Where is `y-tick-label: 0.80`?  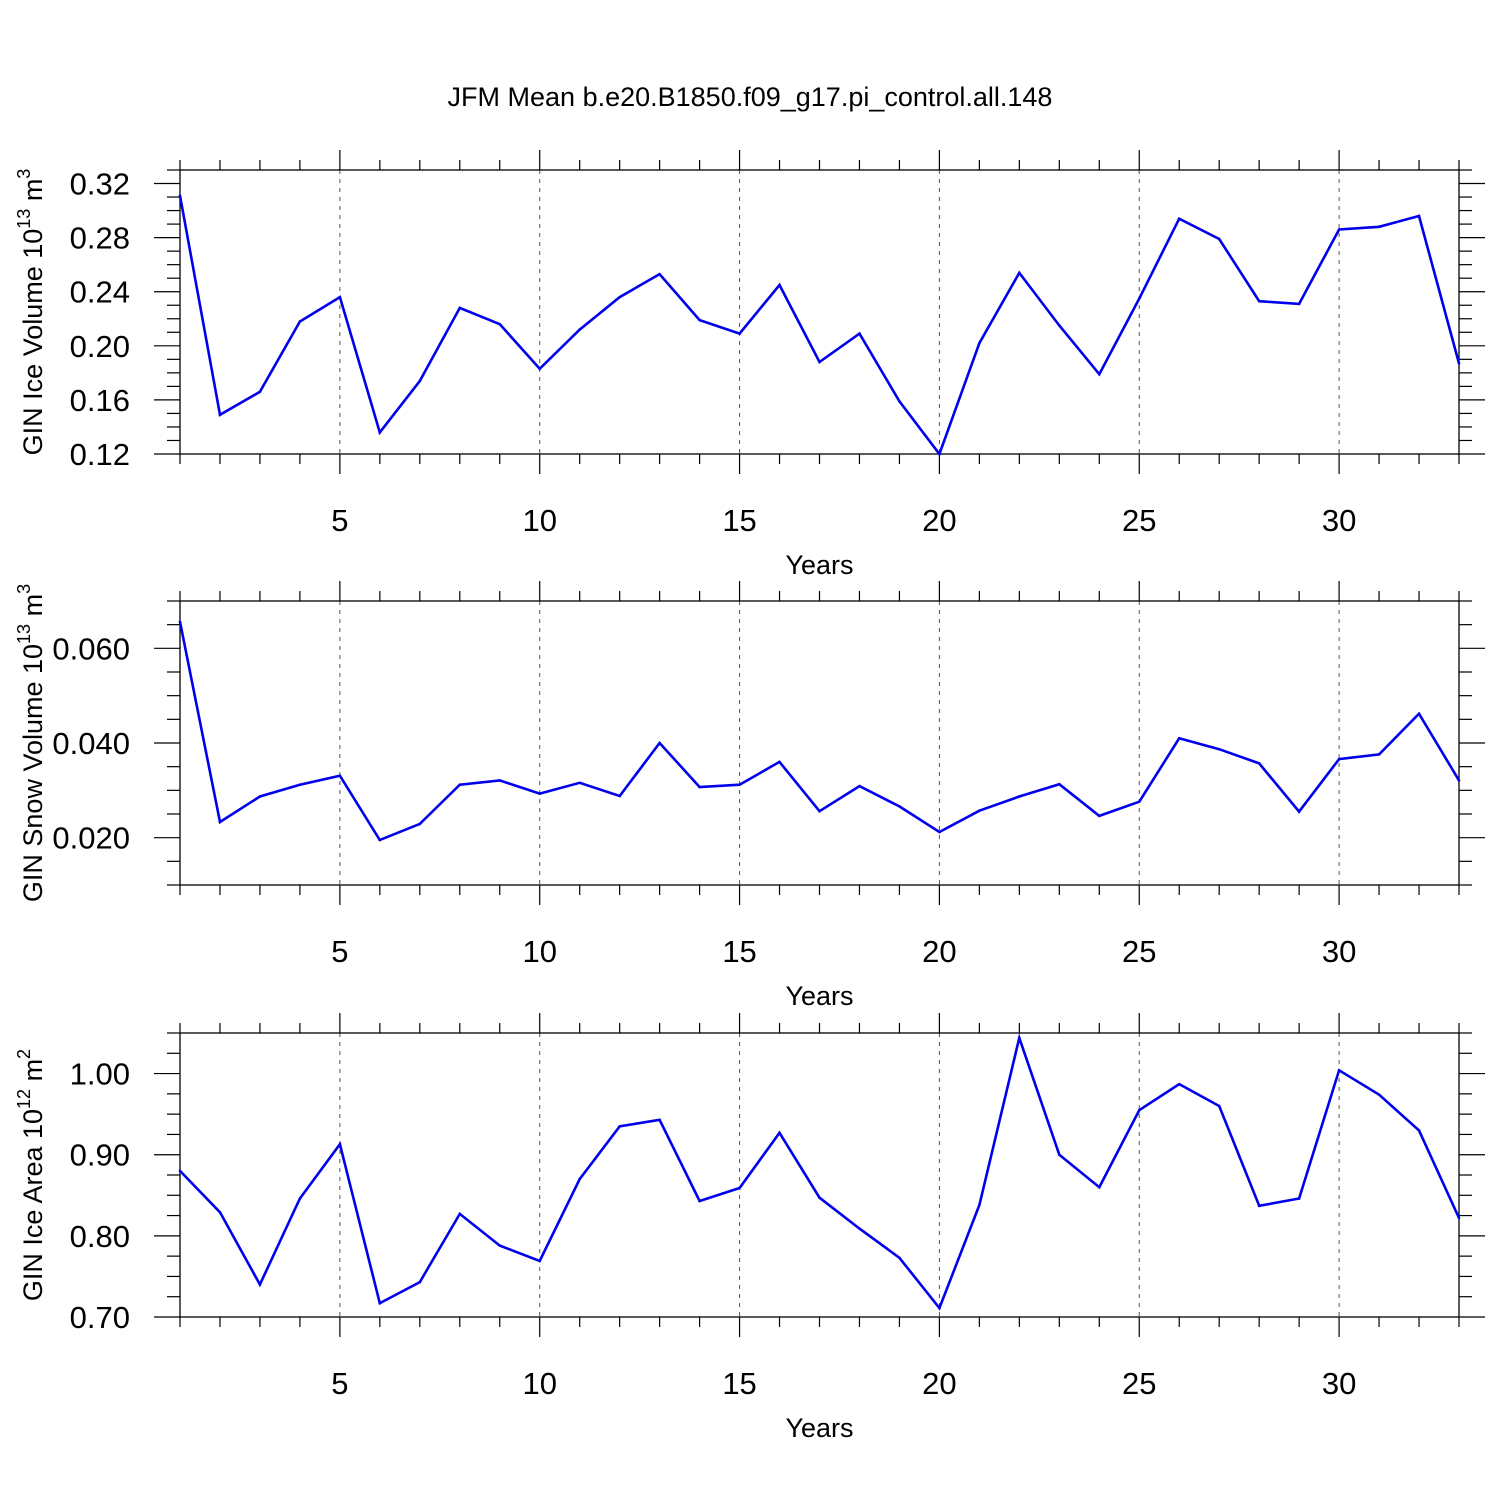 y-tick-label: 0.80 is located at coordinates (100, 1236).